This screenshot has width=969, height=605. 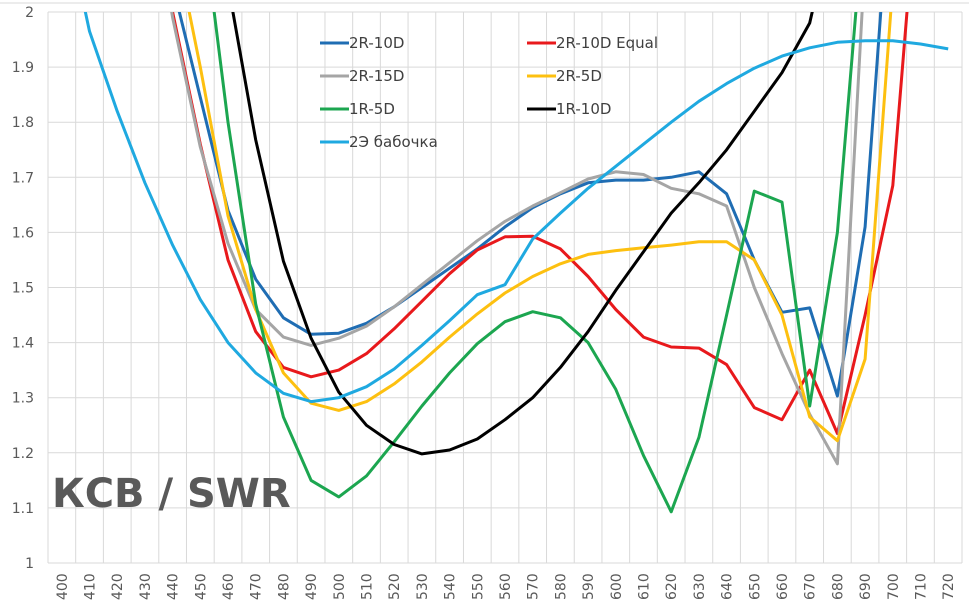 What do you see at coordinates (579, 76) in the screenshot?
I see `legend-label: 2R-5D` at bounding box center [579, 76].